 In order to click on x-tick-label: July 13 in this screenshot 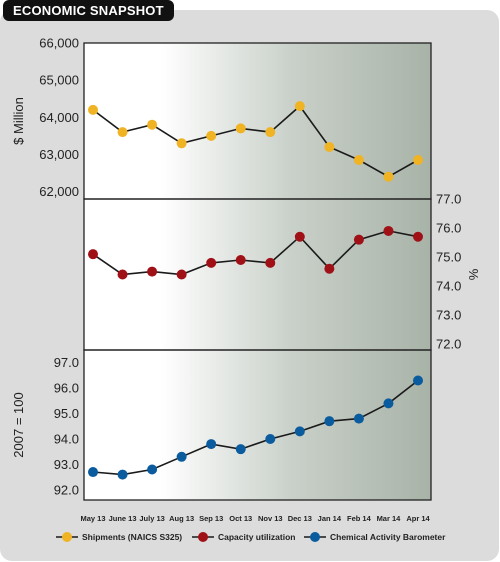, I will do `click(151, 518)`.